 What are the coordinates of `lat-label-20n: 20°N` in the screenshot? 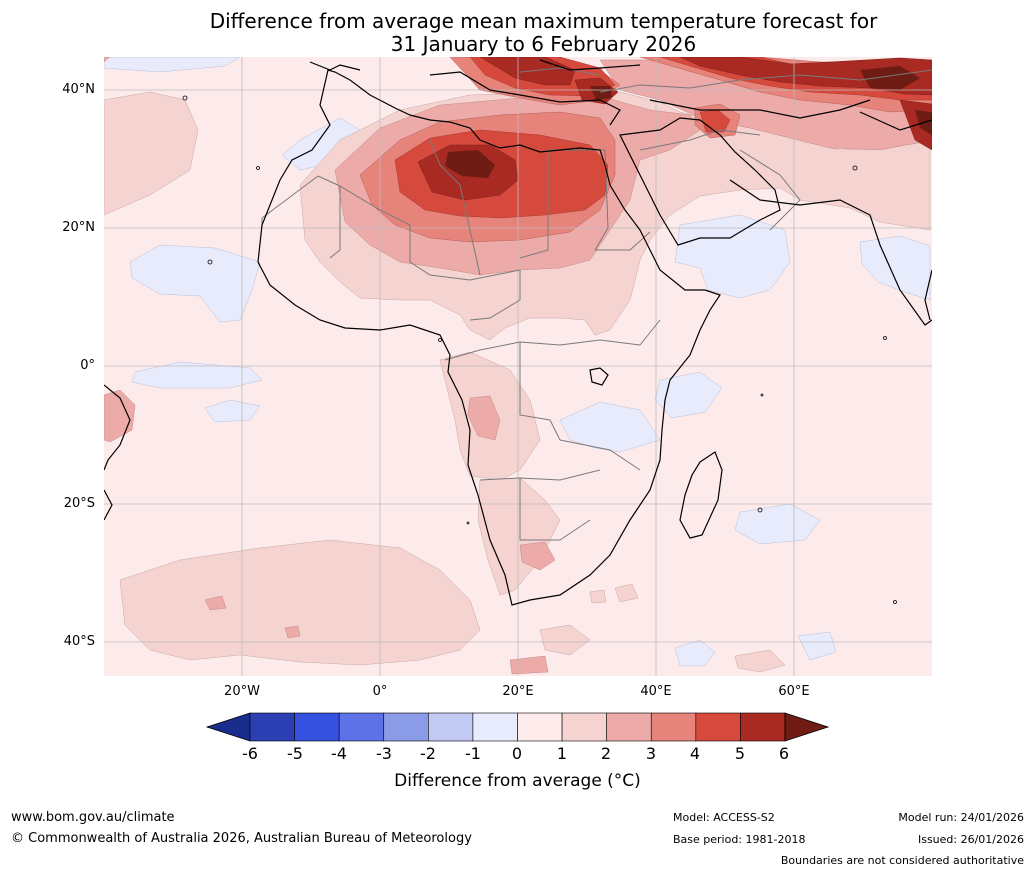 It's located at (78, 227).